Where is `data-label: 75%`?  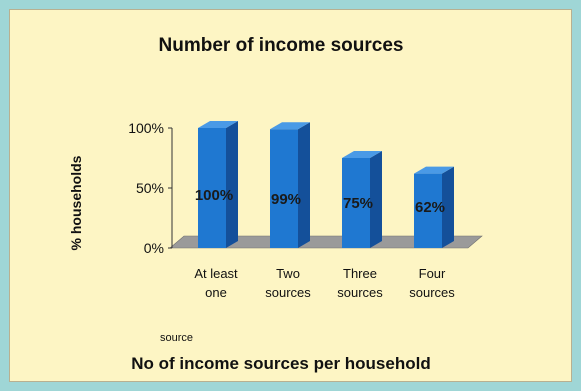
data-label: 75% is located at coordinates (358, 203).